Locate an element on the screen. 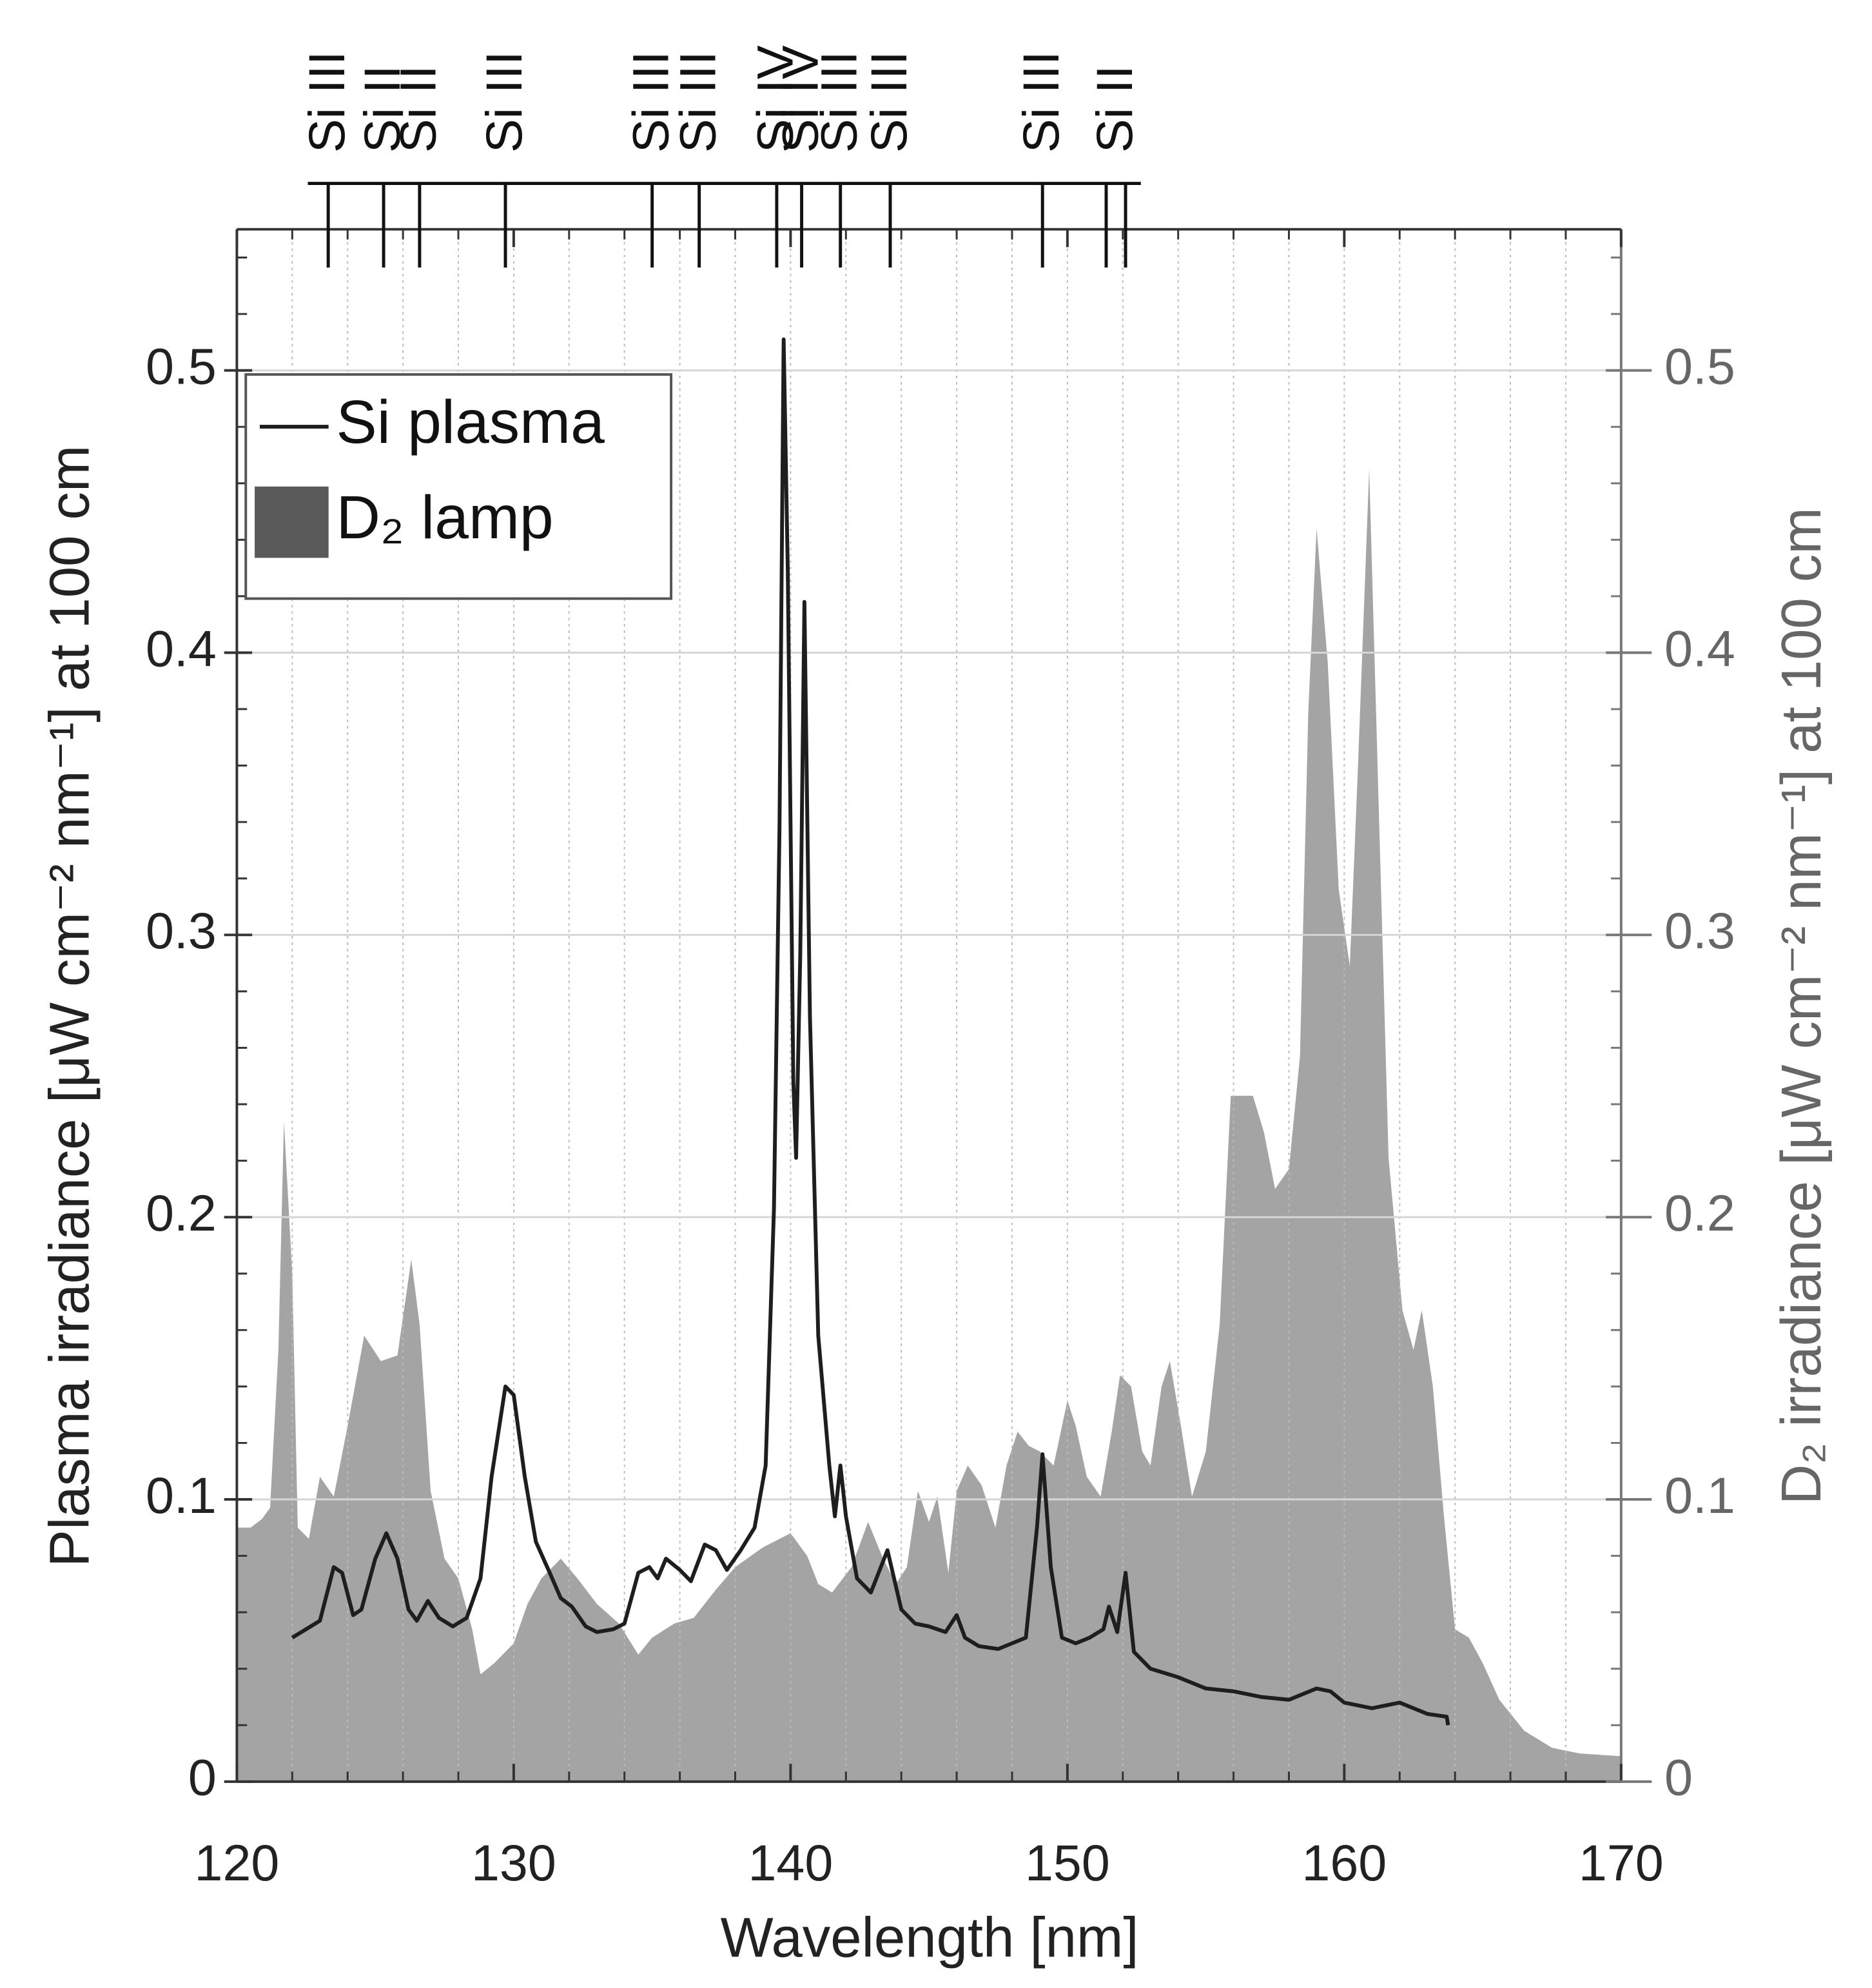  x-axis-label: Wavelength [nm] is located at coordinates (930, 1938).